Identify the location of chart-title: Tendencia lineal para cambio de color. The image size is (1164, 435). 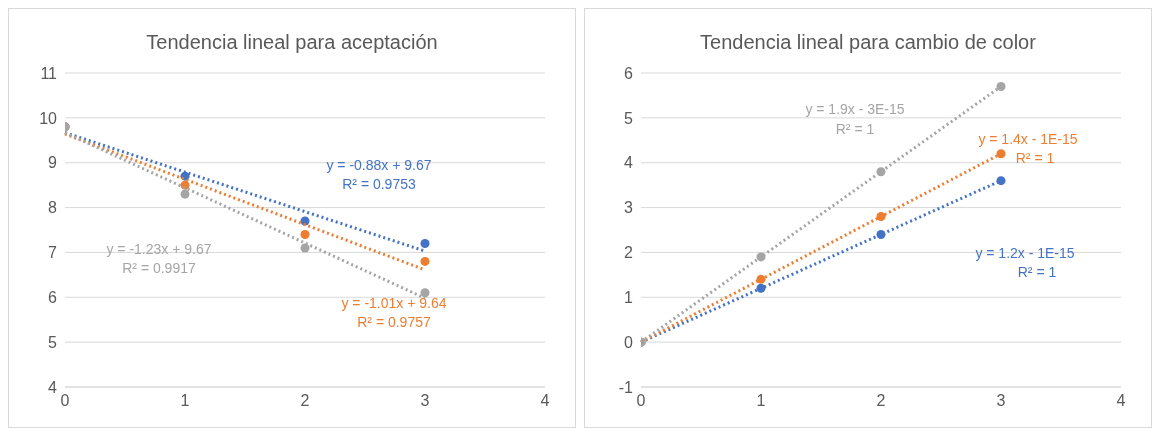
(868, 43).